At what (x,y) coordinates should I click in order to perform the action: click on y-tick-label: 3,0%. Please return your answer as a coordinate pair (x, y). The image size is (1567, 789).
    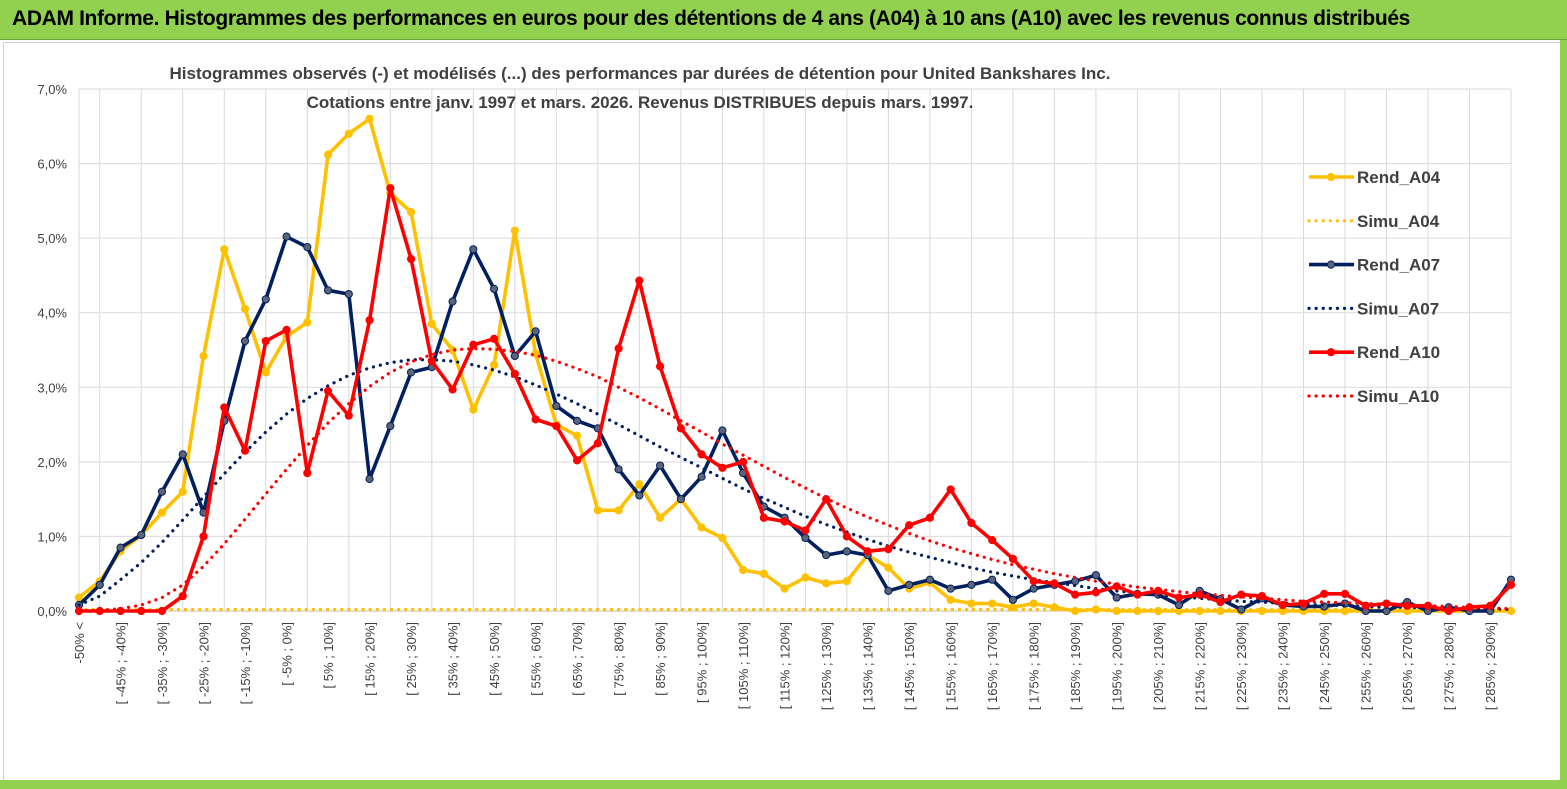
    Looking at the image, I should click on (52, 387).